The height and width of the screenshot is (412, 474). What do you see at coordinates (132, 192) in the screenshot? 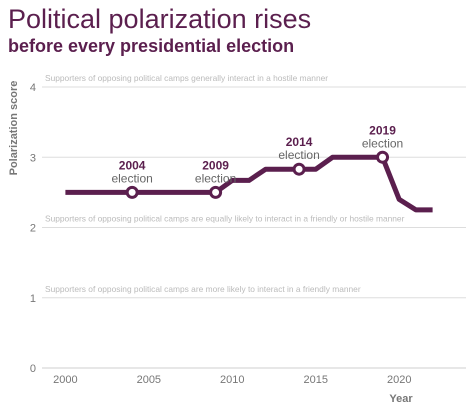
I see `election-marker-2004` at bounding box center [132, 192].